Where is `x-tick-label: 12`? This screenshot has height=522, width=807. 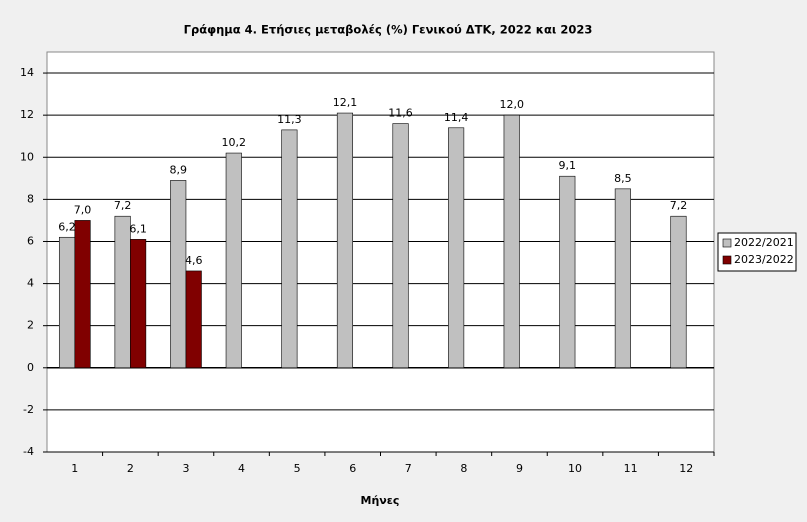
x-tick-label: 12 is located at coordinates (686, 468).